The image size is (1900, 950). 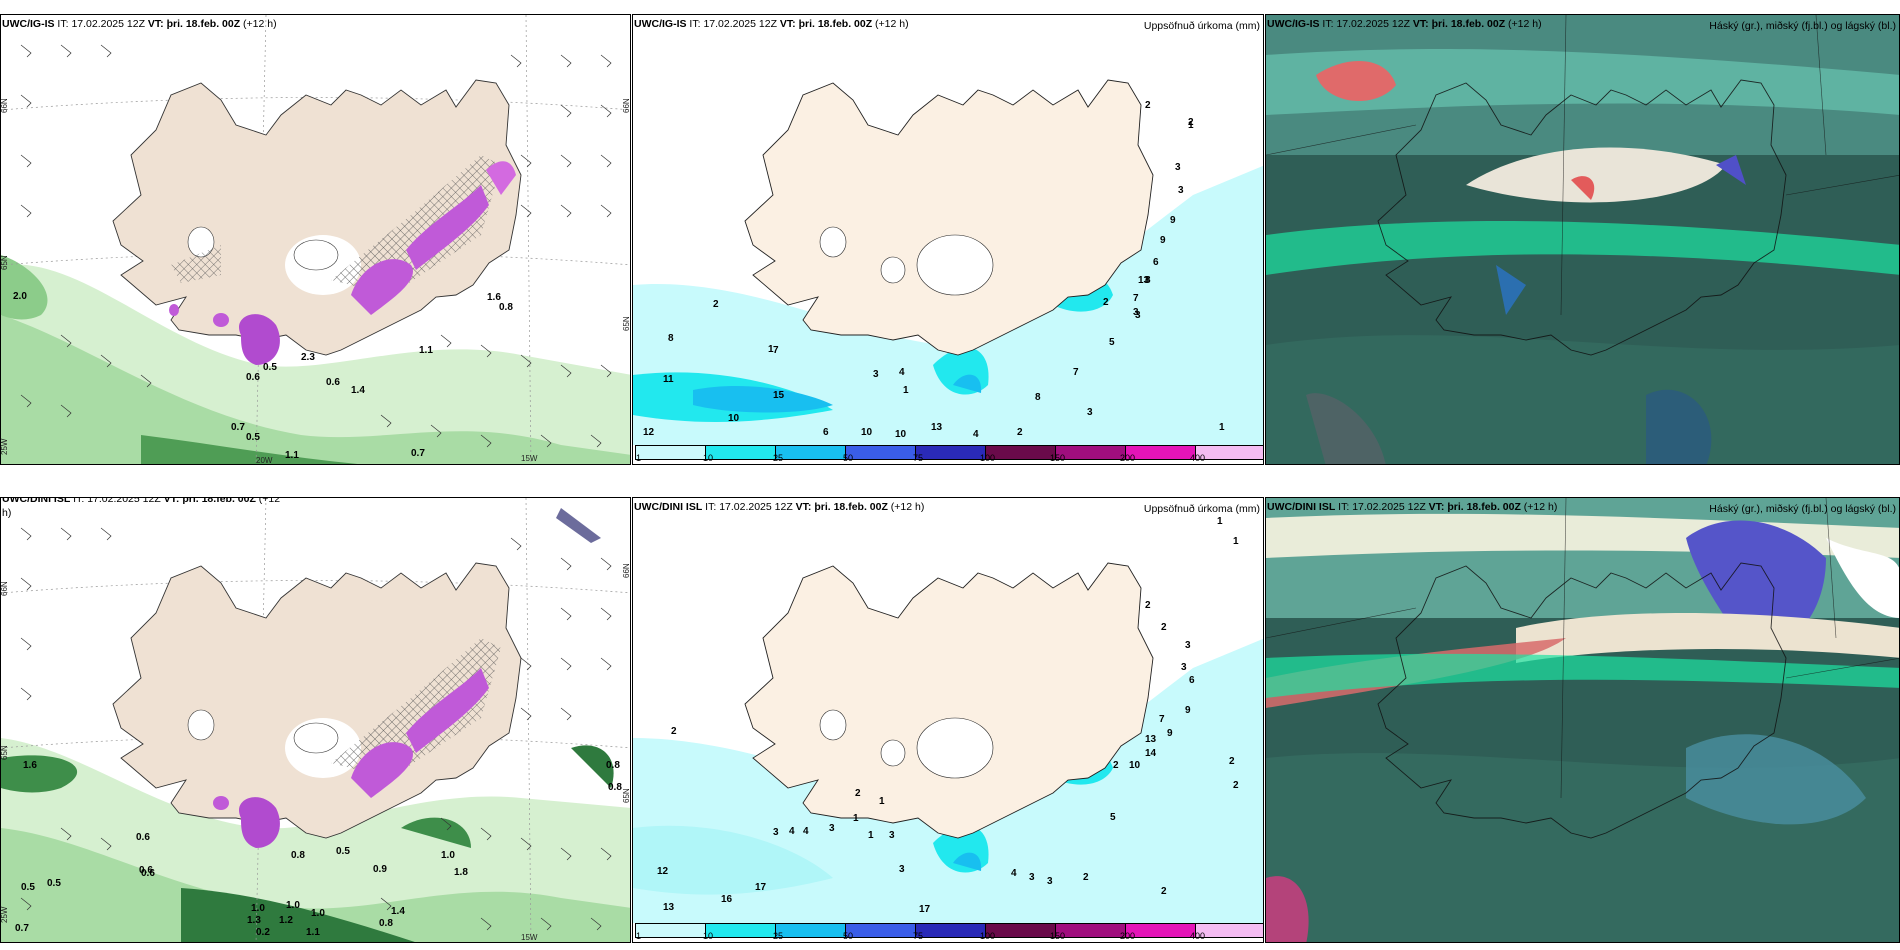 What do you see at coordinates (529, 458) in the screenshot?
I see `lon-label-15: 15W` at bounding box center [529, 458].